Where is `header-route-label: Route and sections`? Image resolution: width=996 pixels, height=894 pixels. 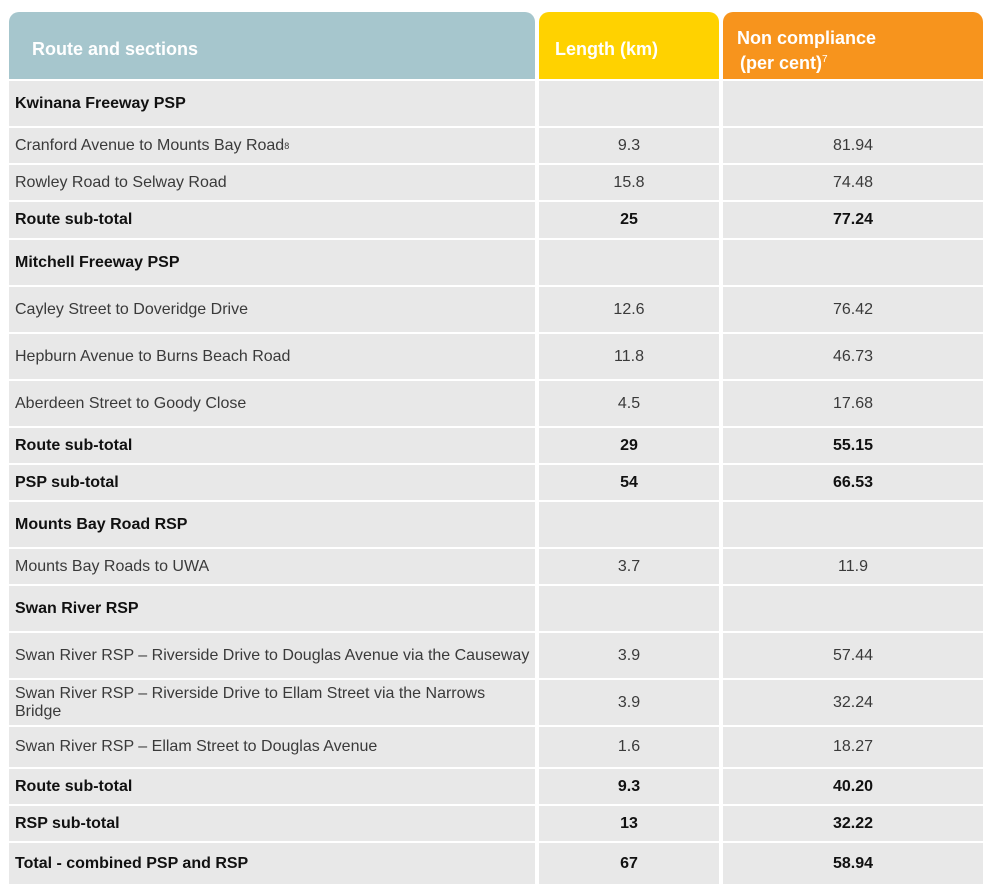
header-route-label: Route and sections is located at coordinates (115, 49).